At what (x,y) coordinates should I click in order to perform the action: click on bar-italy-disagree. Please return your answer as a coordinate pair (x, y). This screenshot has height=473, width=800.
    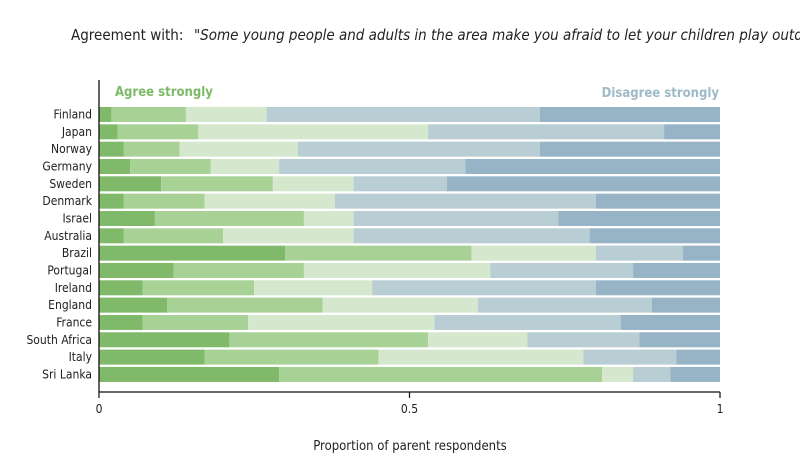
    Looking at the image, I should click on (630, 357).